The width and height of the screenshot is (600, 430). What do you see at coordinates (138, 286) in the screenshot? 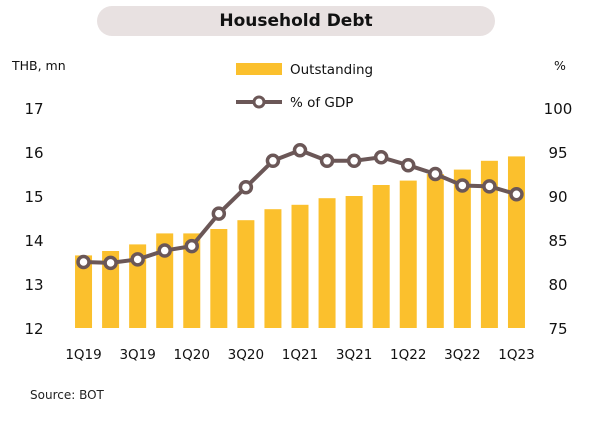
I see `bar-3q19` at bounding box center [138, 286].